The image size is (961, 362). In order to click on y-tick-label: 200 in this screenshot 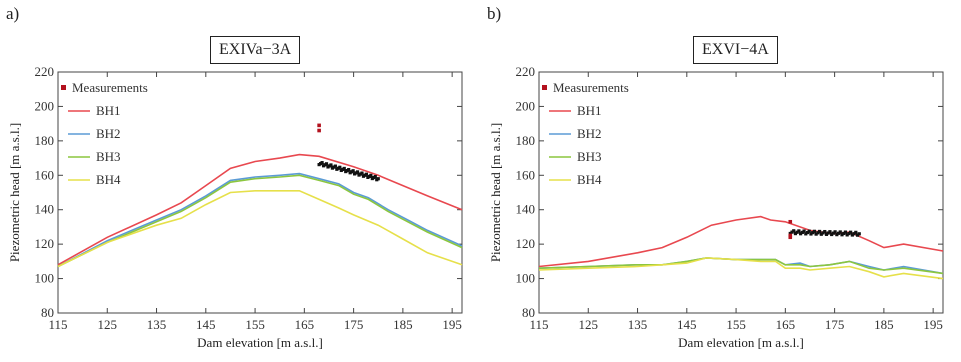, I will do `click(45, 105)`.